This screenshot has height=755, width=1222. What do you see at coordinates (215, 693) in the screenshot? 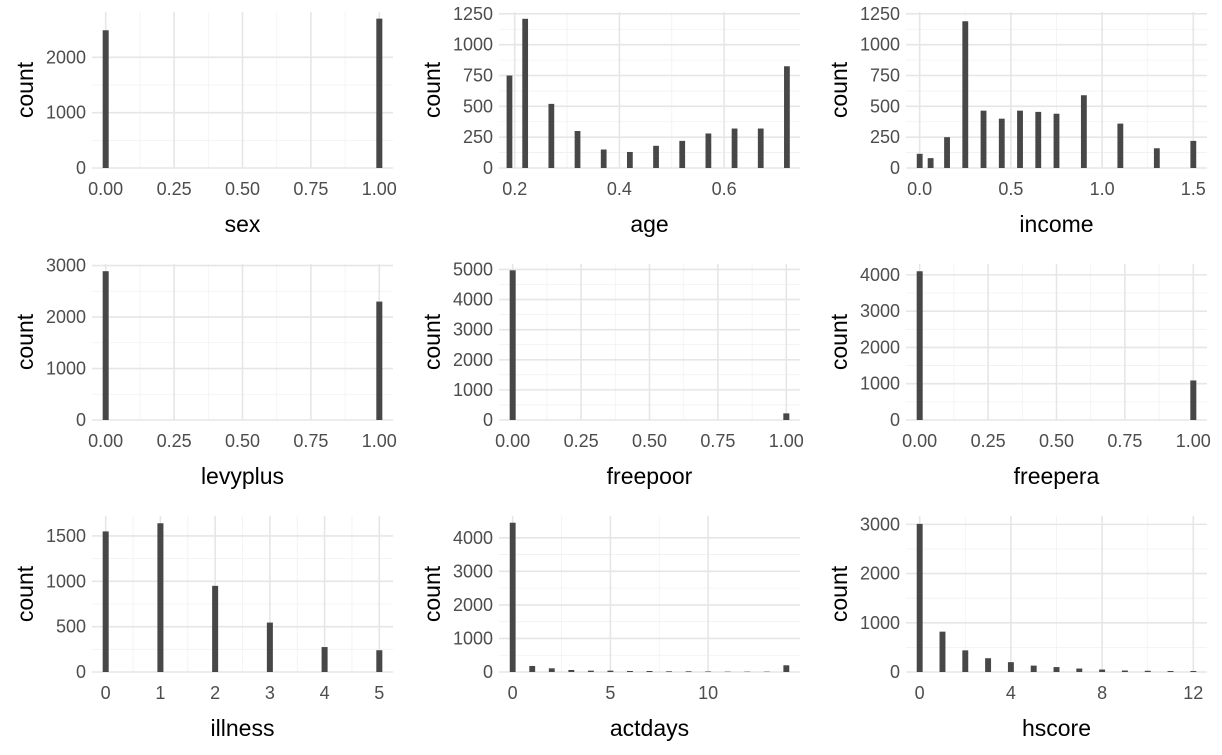
I see `x-tick-label: 2` at bounding box center [215, 693].